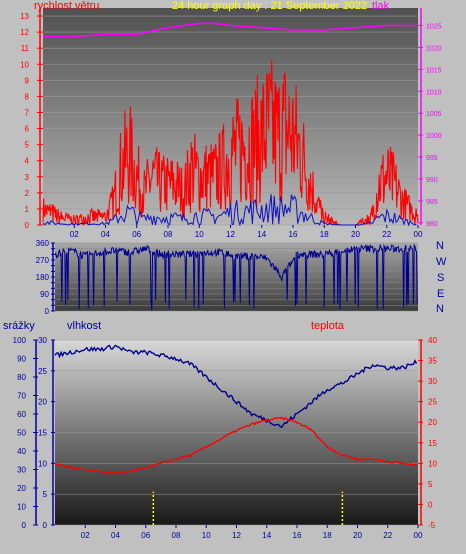 This screenshot has height=554, width=466. I want to click on series-temperature, so click(235, 445).